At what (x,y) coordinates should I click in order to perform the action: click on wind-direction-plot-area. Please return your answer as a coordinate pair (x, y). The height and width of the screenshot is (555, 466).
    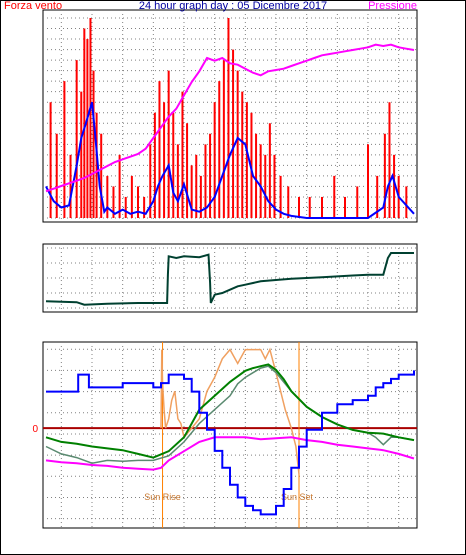
    Looking at the image, I should click on (230, 278).